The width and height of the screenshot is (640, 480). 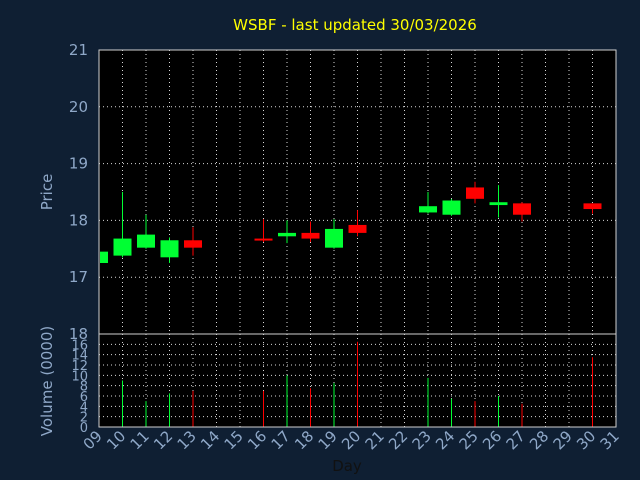 I want to click on volume-tick-label: 18, so click(x=78, y=334).